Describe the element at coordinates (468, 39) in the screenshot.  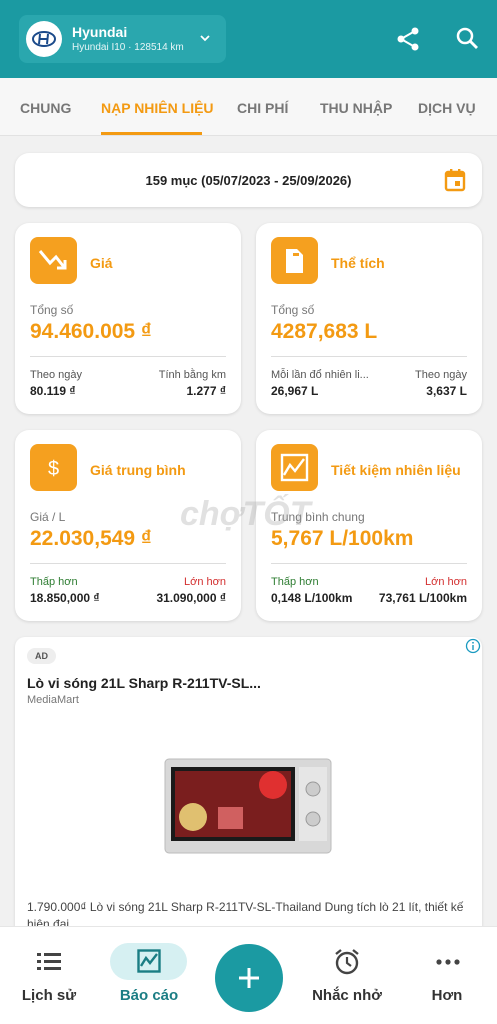
I see `search-button` at that location.